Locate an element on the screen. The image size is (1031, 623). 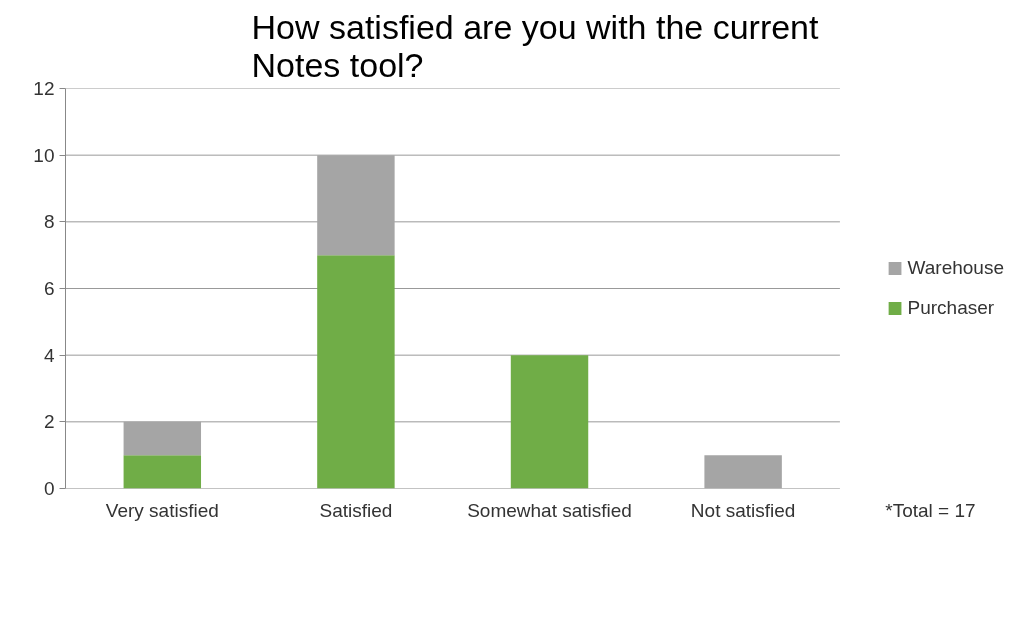
y-tick-label: 4 is located at coordinates (49, 355).